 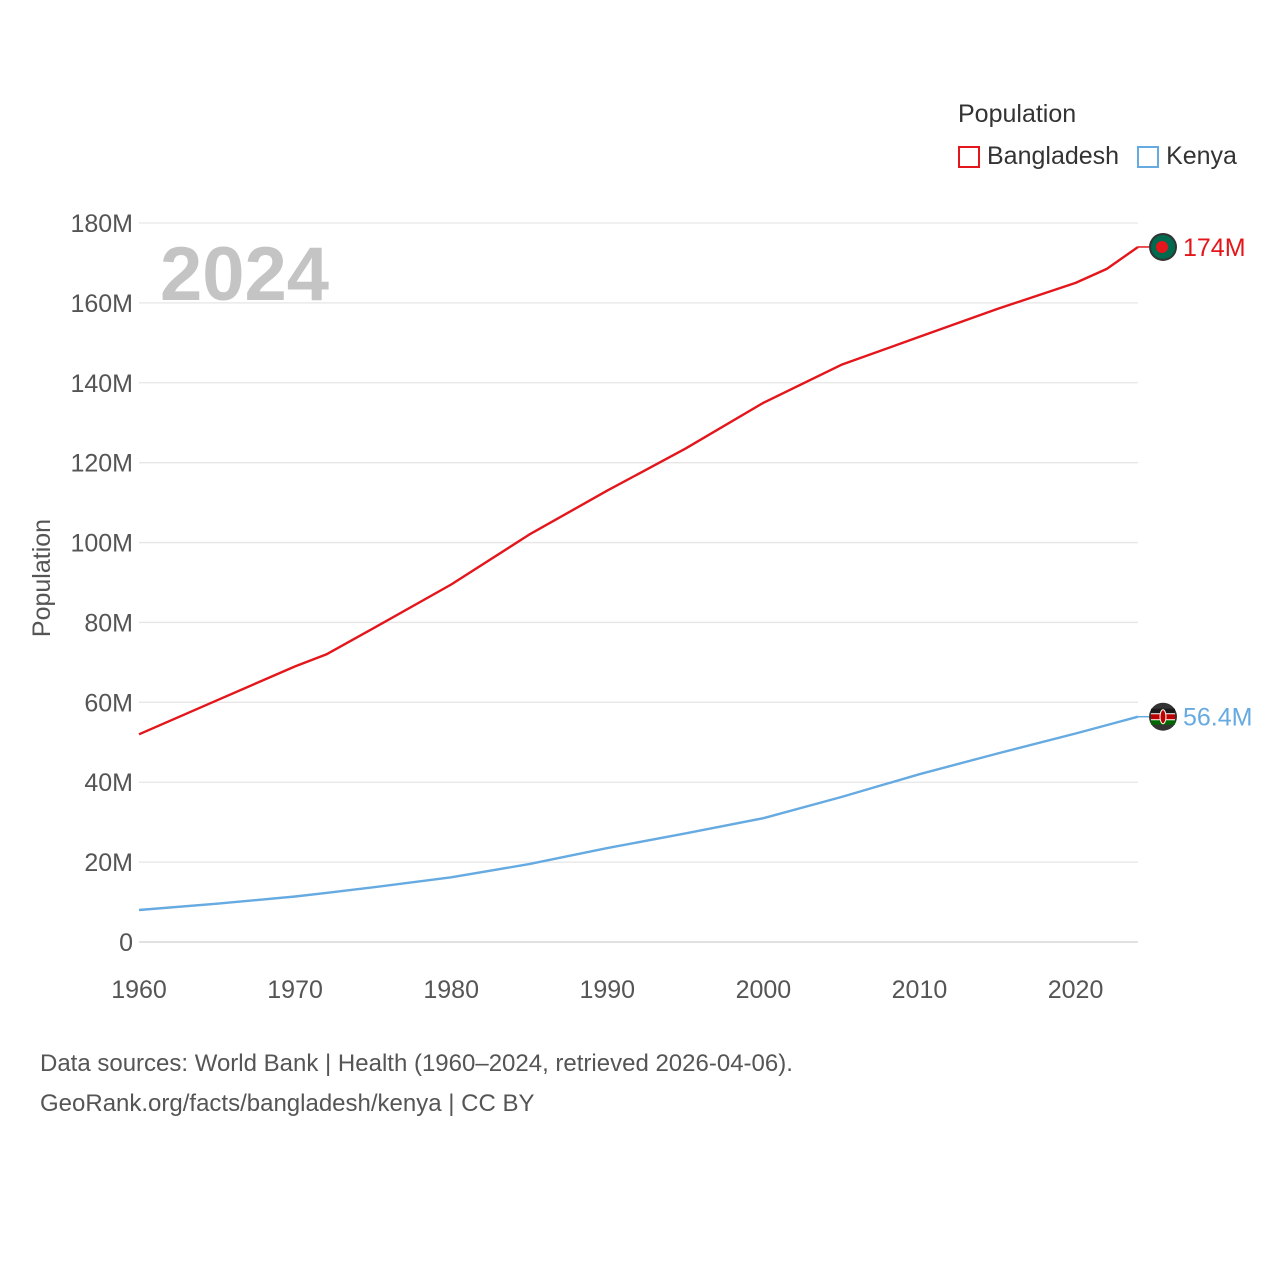 What do you see at coordinates (1201, 156) in the screenshot?
I see `legend-label-kenya: Kenya` at bounding box center [1201, 156].